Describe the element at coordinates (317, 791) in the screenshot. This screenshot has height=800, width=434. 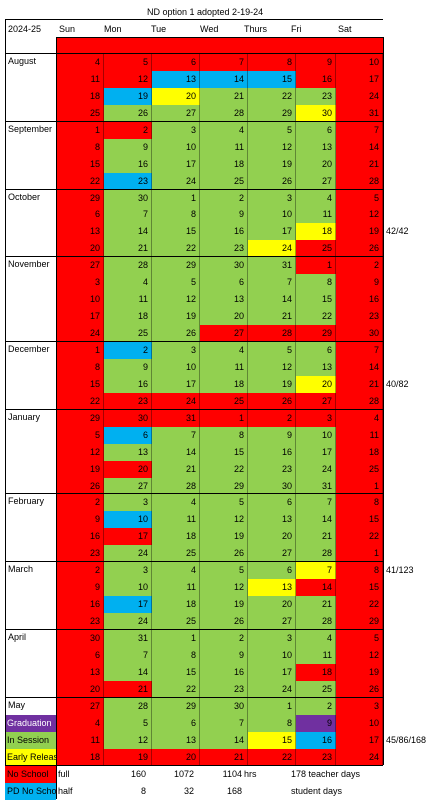
I see `footer-summary: student days` at that location.